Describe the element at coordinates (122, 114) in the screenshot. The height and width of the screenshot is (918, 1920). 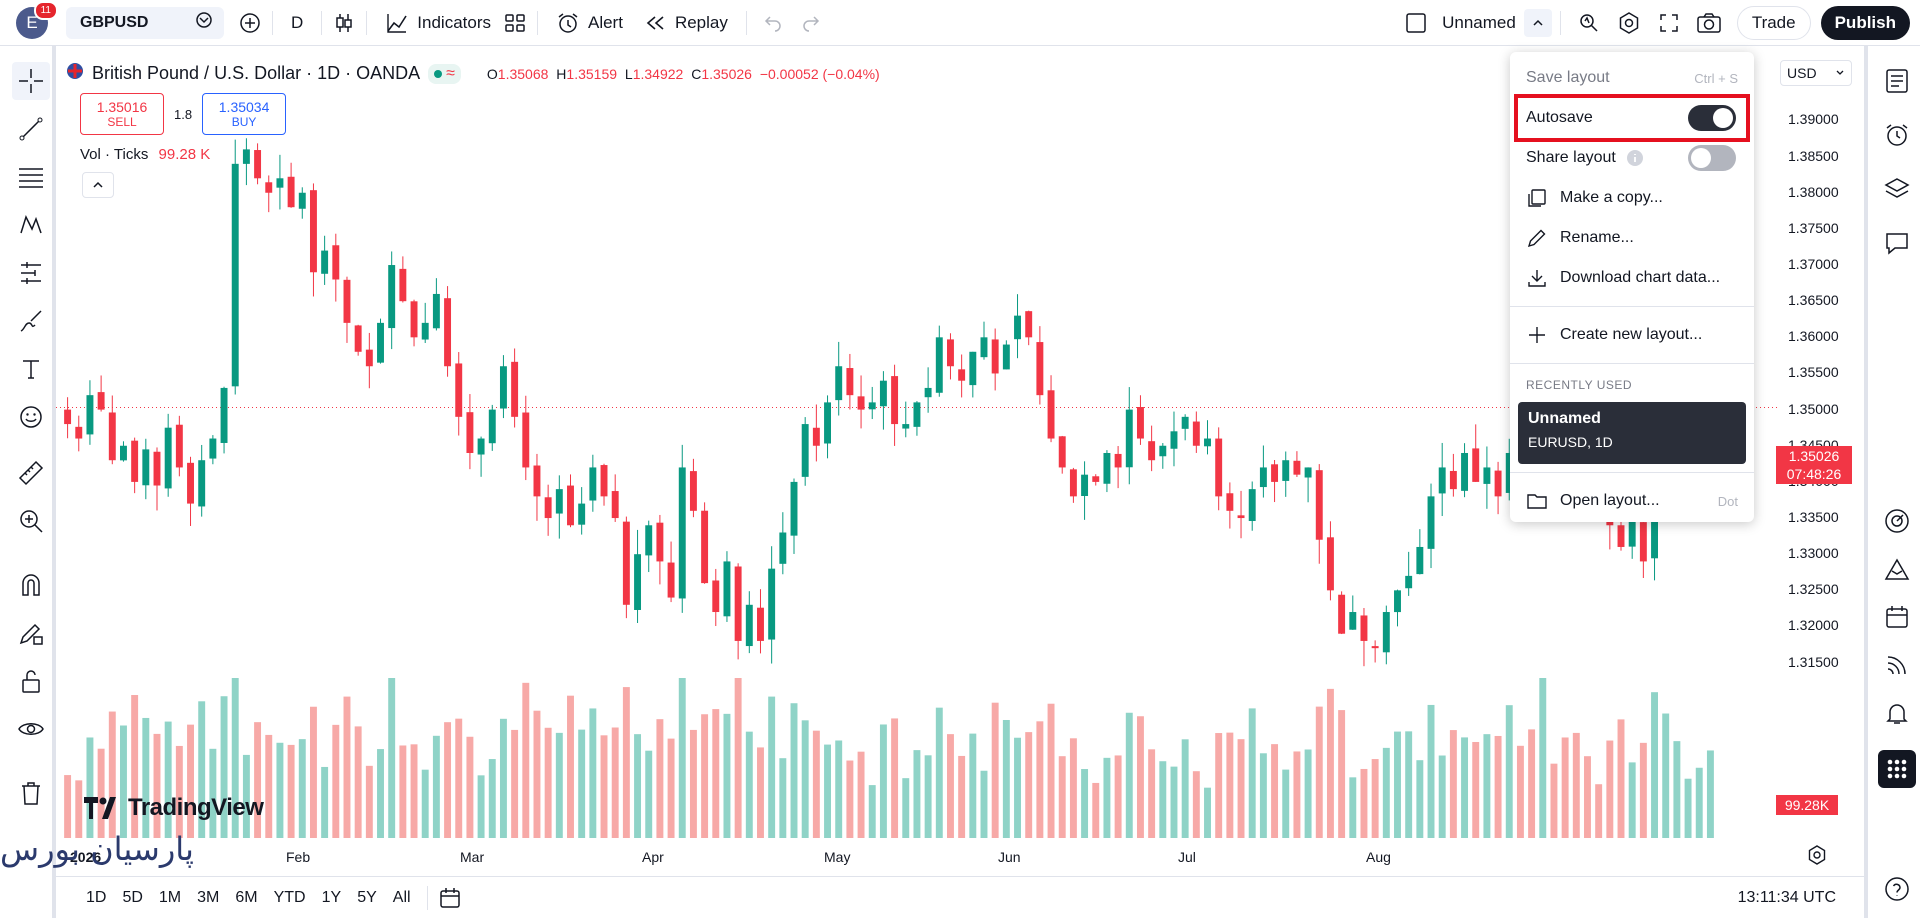
I see `sell-button: 1.35016 SELL` at that location.